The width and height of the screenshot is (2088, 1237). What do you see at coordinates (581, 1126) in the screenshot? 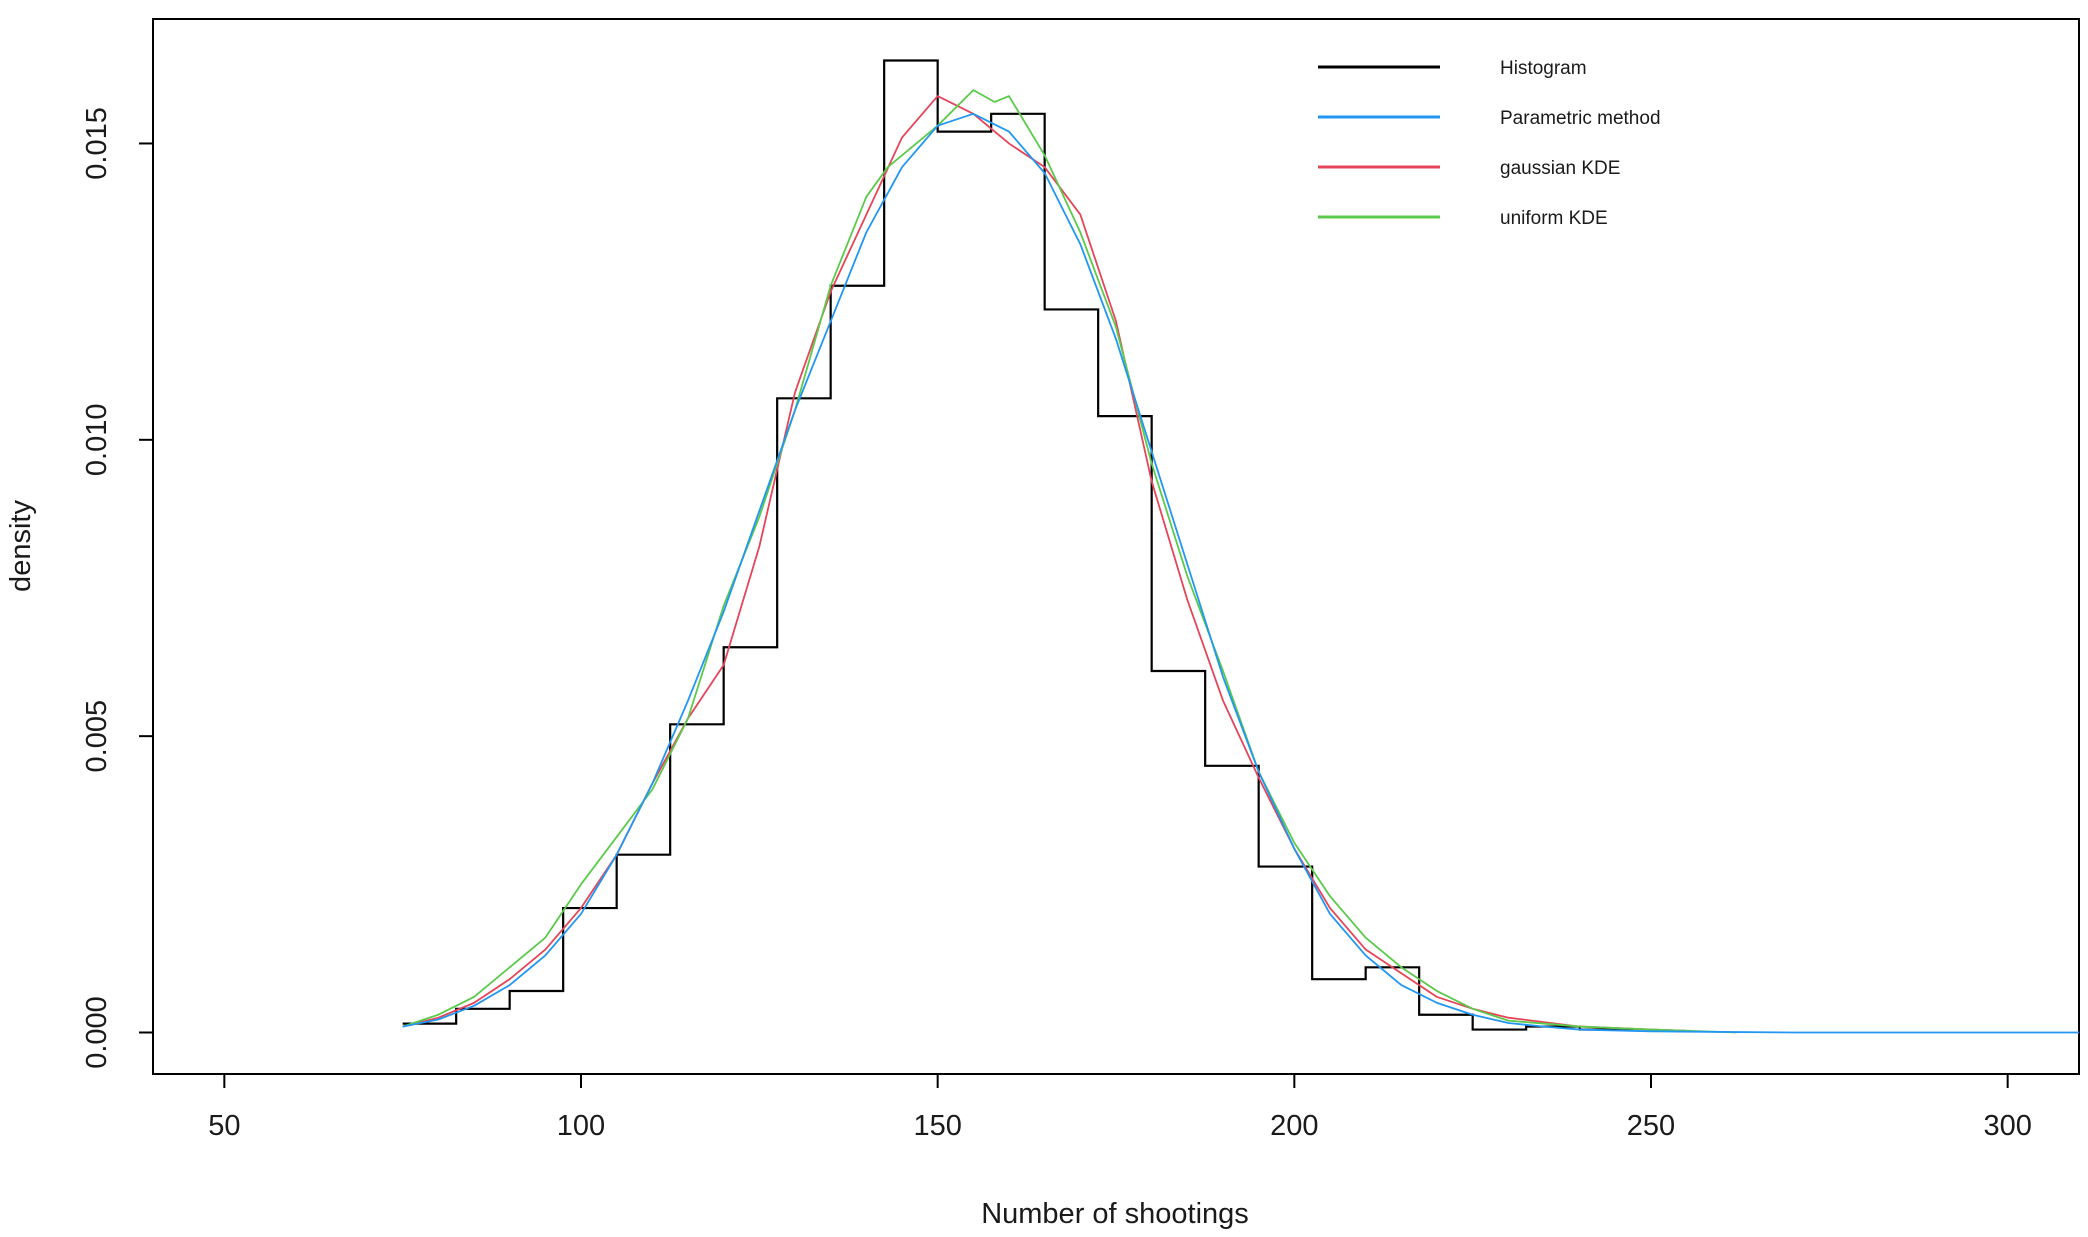
I see `x-tick-label: 100` at bounding box center [581, 1126].